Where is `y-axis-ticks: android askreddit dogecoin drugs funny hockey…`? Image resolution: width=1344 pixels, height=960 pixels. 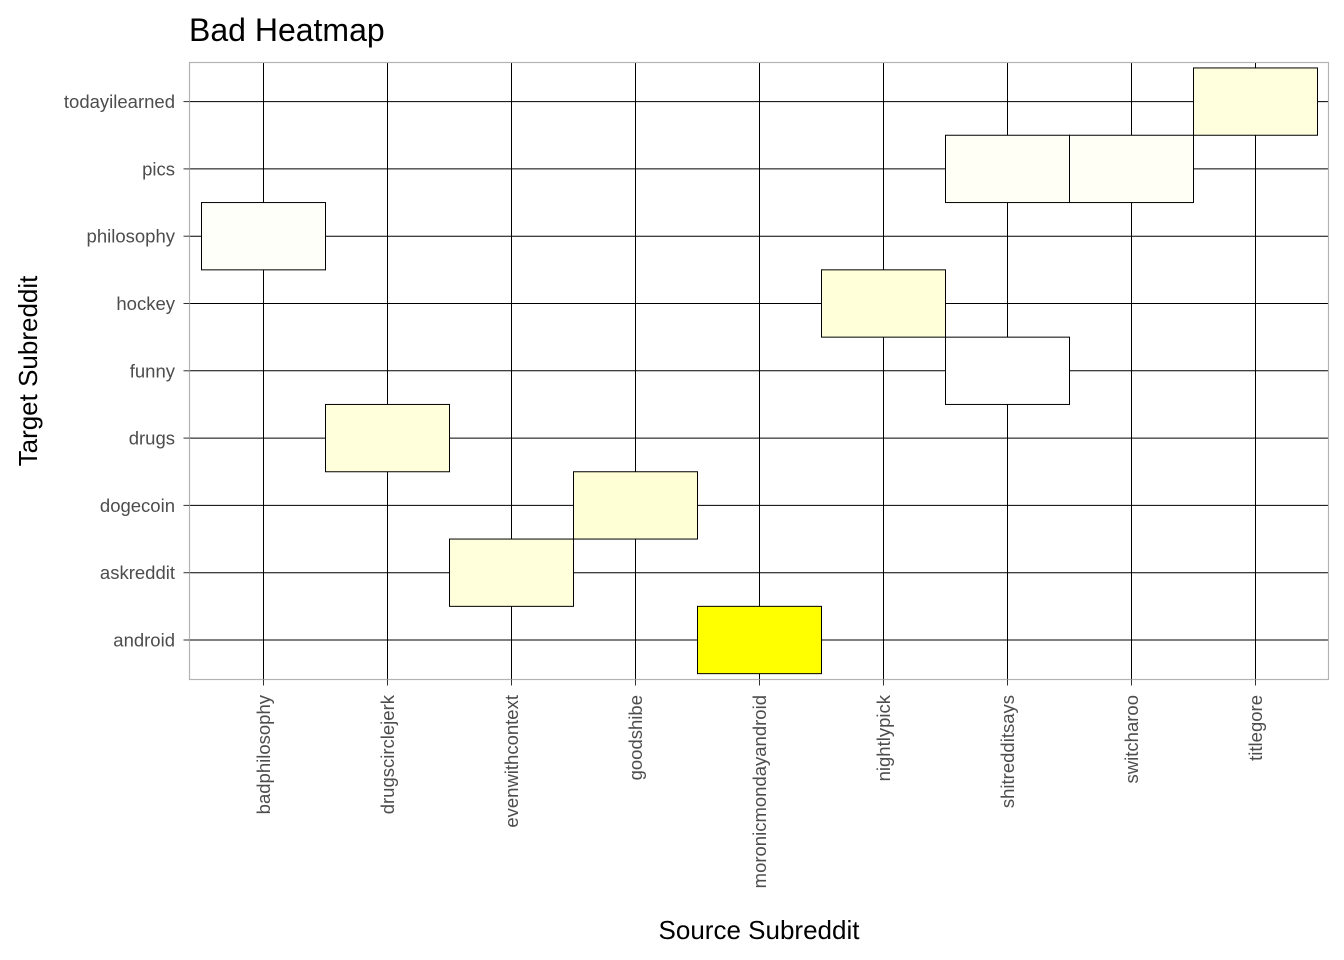
y-axis-ticks: android askreddit dogecoin drugs funny hockey… is located at coordinates (127, 371).